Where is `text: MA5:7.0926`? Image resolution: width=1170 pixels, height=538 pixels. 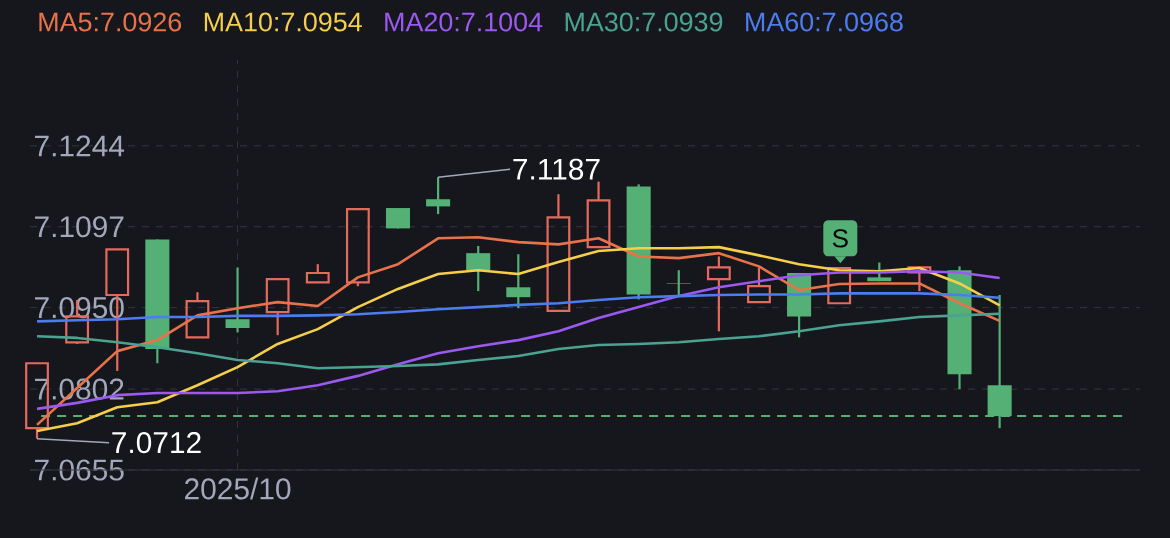
text: MA5:7.0926 is located at coordinates (110, 22).